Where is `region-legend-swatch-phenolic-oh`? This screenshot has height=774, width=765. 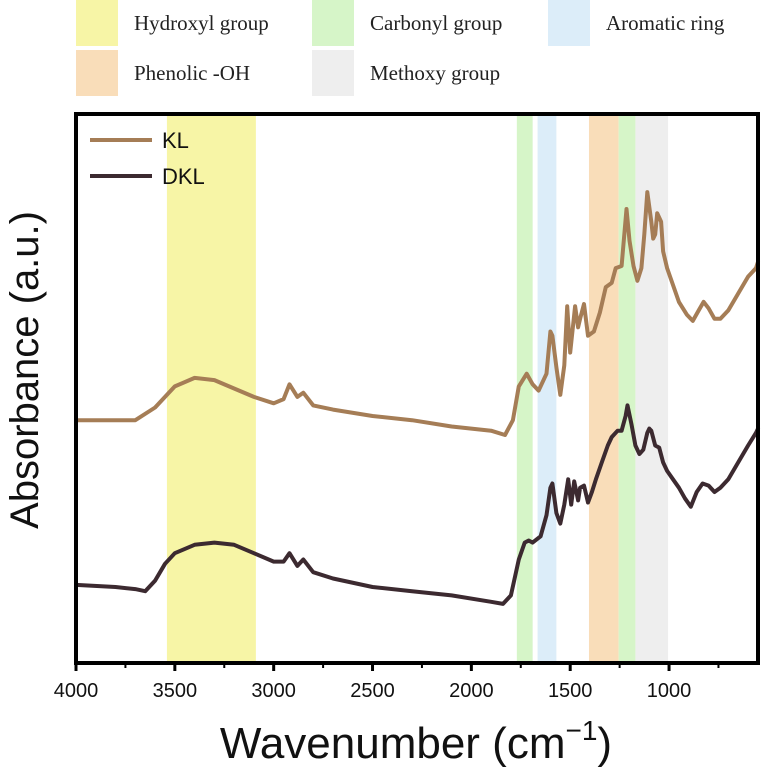
region-legend-swatch-phenolic-oh is located at coordinates (97, 73).